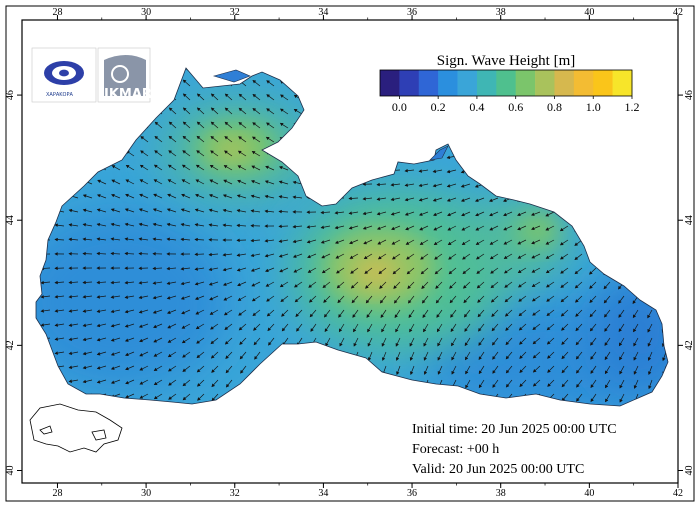 The width and height of the screenshot is (700, 507). I want to click on colorbar, so click(506, 83).